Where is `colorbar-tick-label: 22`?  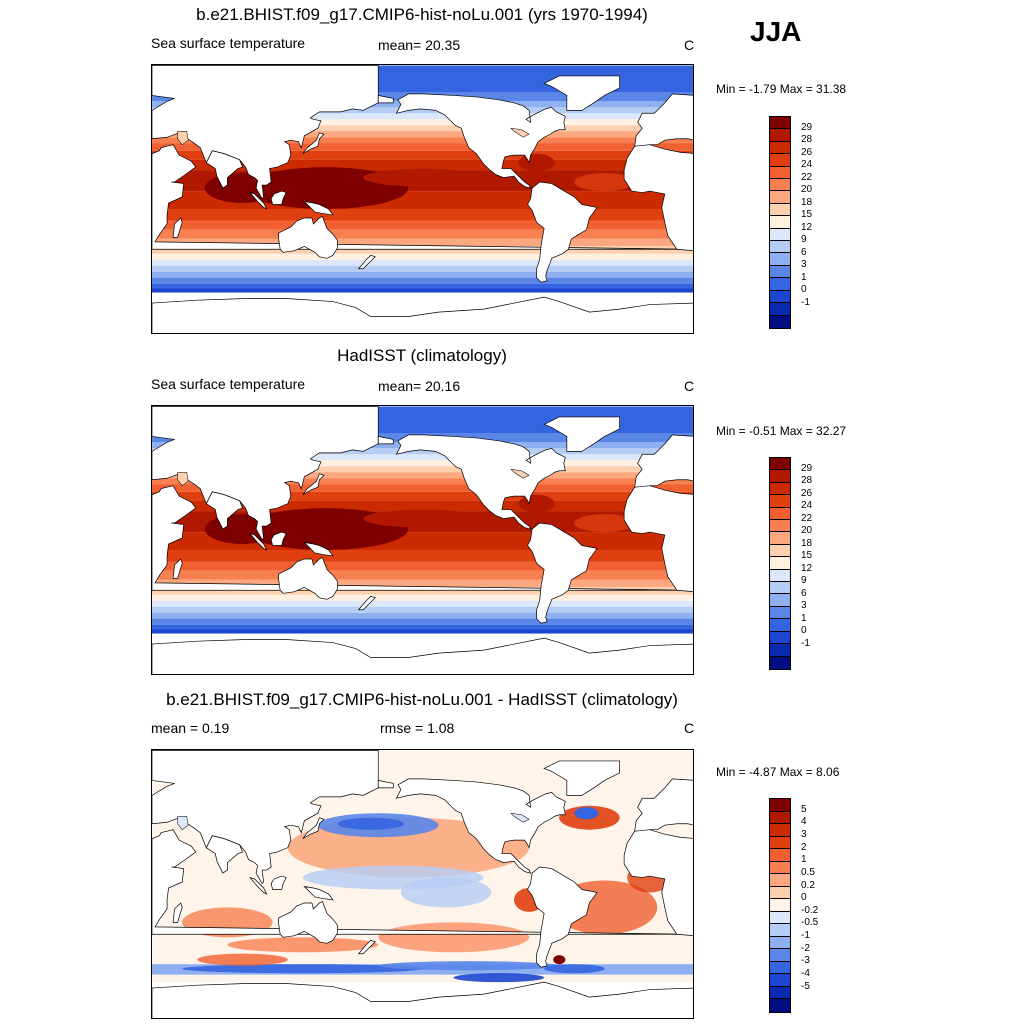
colorbar-tick-label: 22 is located at coordinates (807, 177).